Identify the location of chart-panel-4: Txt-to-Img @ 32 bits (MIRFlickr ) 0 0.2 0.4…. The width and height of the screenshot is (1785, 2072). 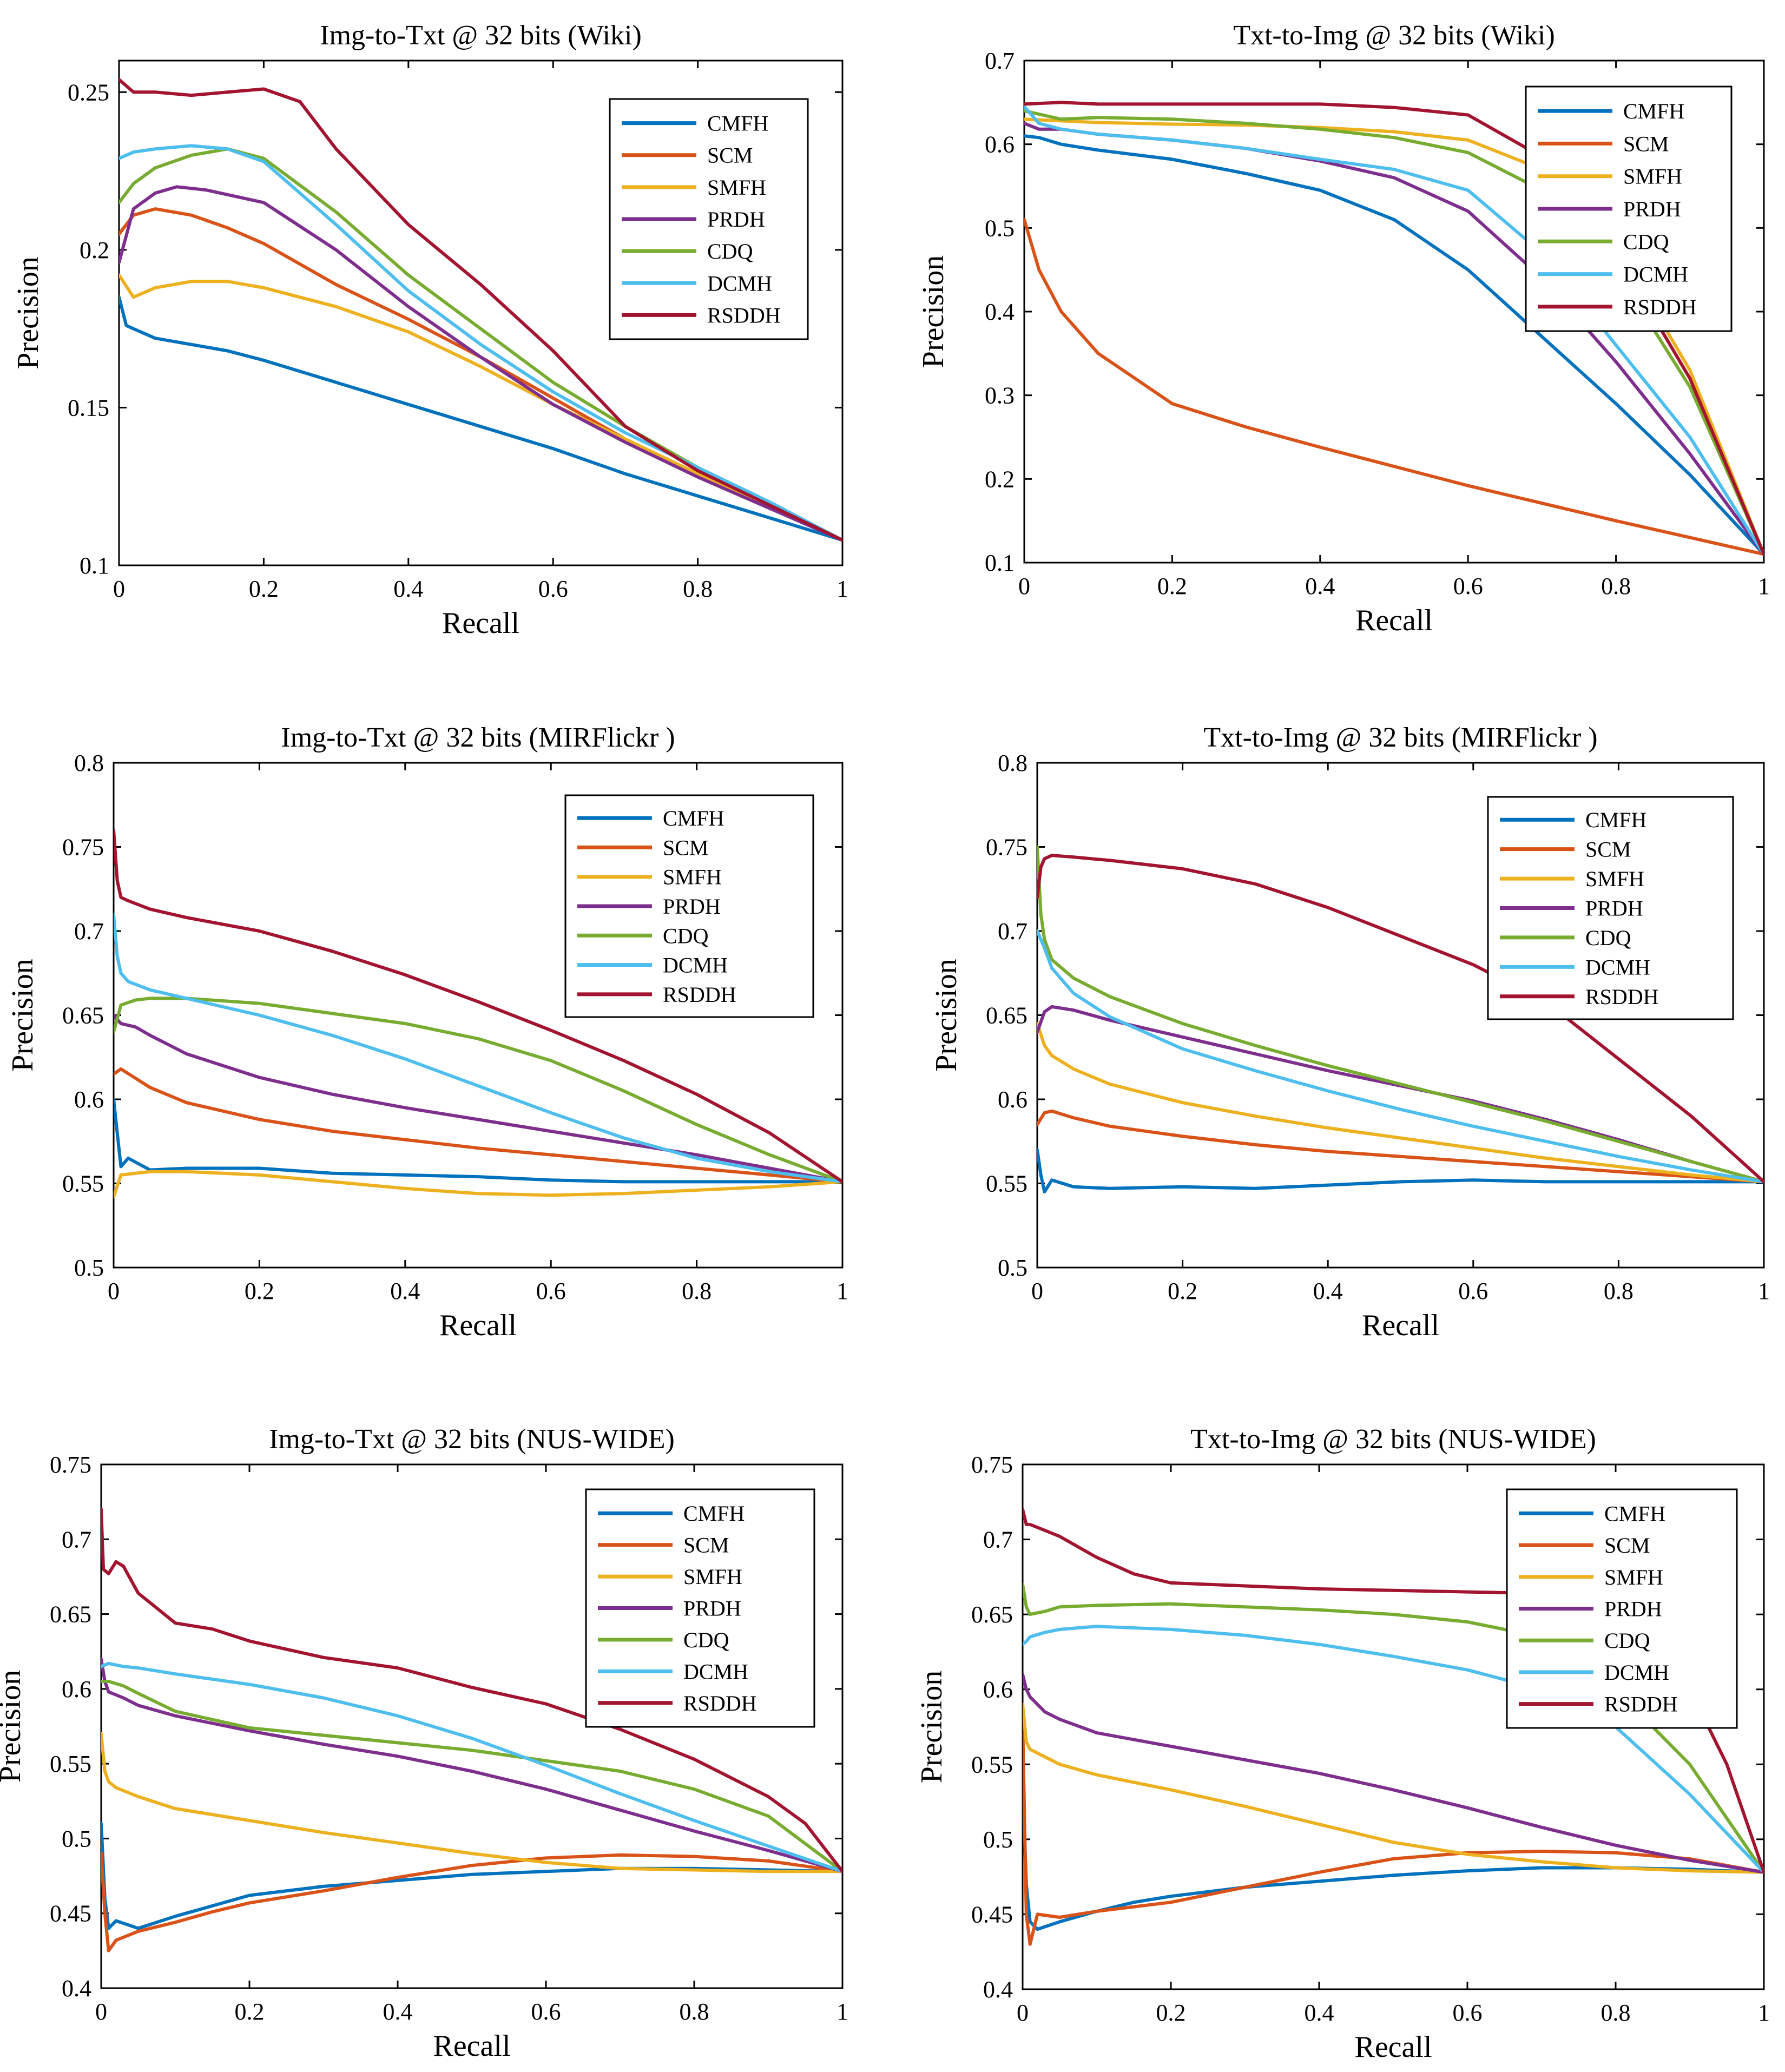
(1350, 1032).